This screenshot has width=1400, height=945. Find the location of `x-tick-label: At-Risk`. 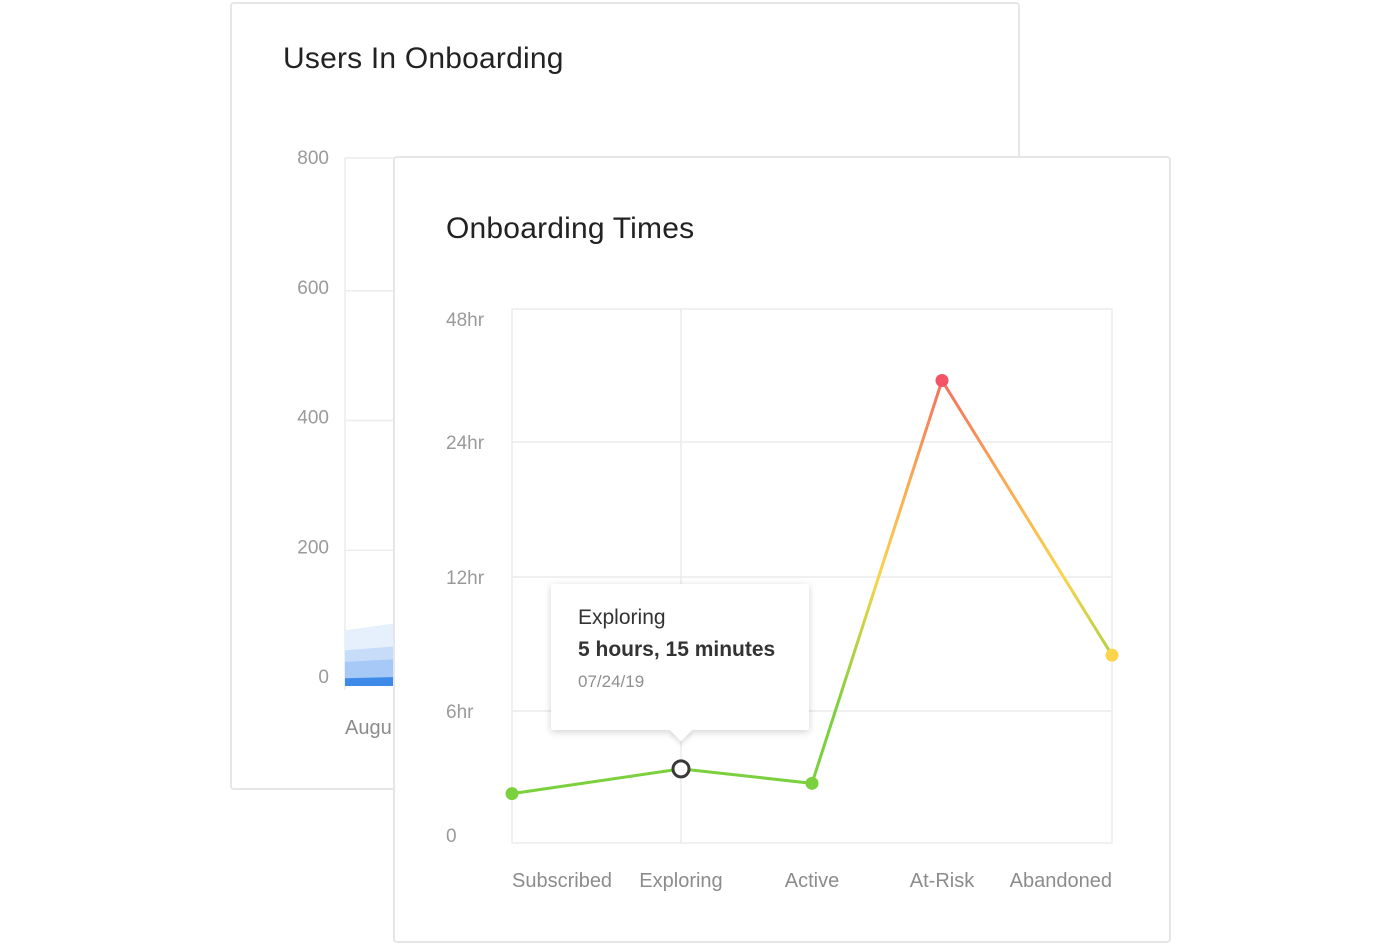

x-tick-label: At-Risk is located at coordinates (942, 881).